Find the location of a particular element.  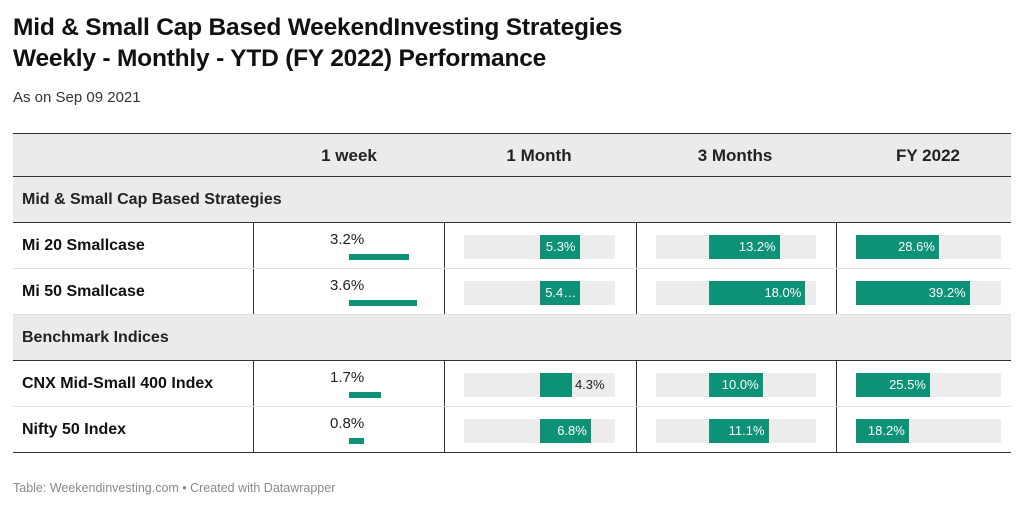

bar-track: 18.0% is located at coordinates (736, 293).